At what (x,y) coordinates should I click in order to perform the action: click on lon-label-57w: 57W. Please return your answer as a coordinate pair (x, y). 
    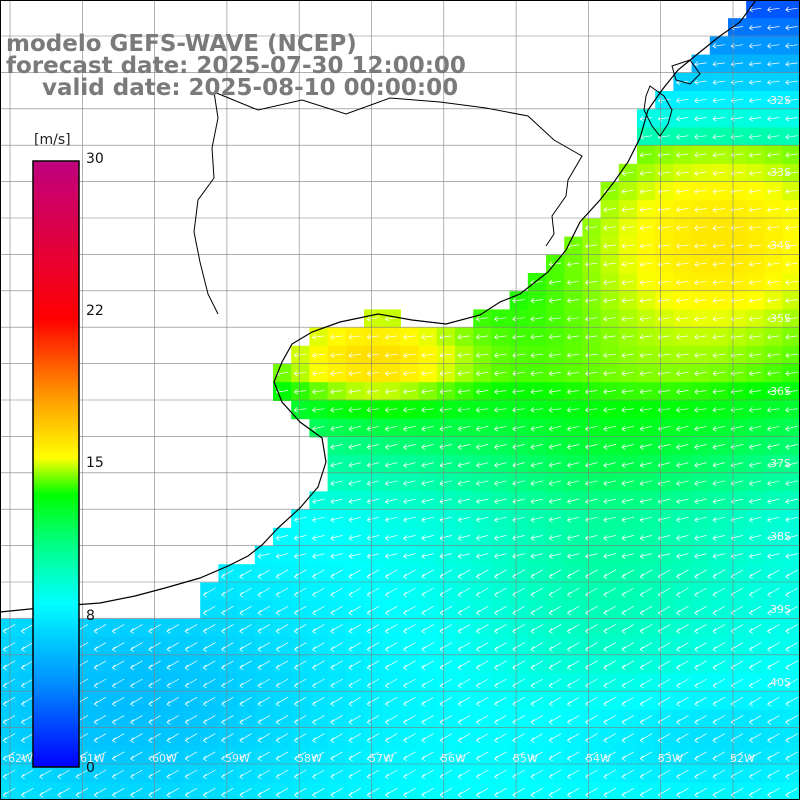
    Looking at the image, I should click on (381, 758).